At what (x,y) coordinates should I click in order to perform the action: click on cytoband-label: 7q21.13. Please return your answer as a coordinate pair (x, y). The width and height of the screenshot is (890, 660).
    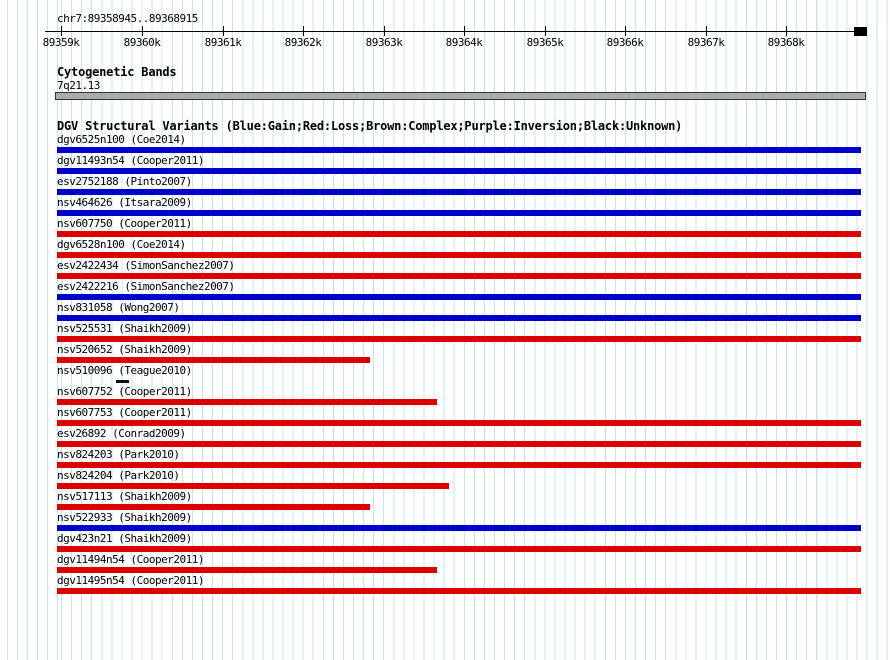
    Looking at the image, I should click on (78, 85).